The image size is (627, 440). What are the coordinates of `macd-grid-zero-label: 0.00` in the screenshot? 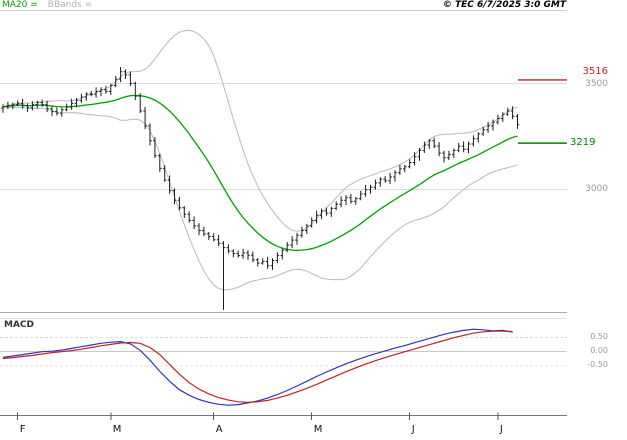 It's located at (599, 350).